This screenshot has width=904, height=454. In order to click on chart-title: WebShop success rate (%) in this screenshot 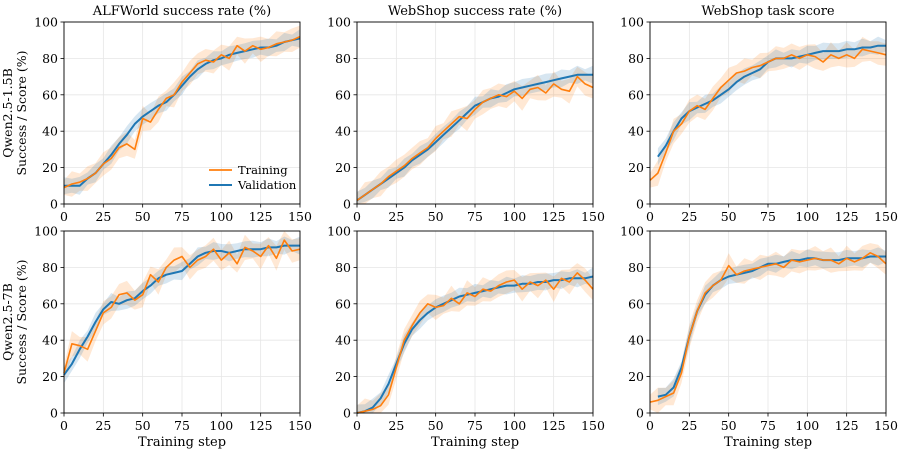, I will do `click(475, 11)`.